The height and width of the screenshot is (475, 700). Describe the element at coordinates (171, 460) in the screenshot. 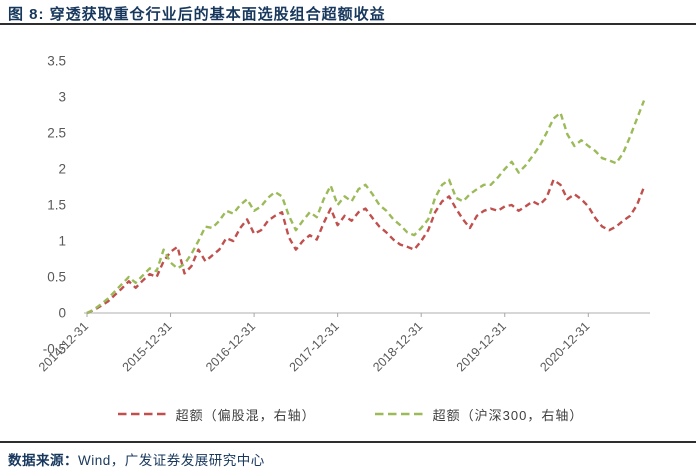

I see `data-source-text: Wind，广发证券发展研究中心` at that location.